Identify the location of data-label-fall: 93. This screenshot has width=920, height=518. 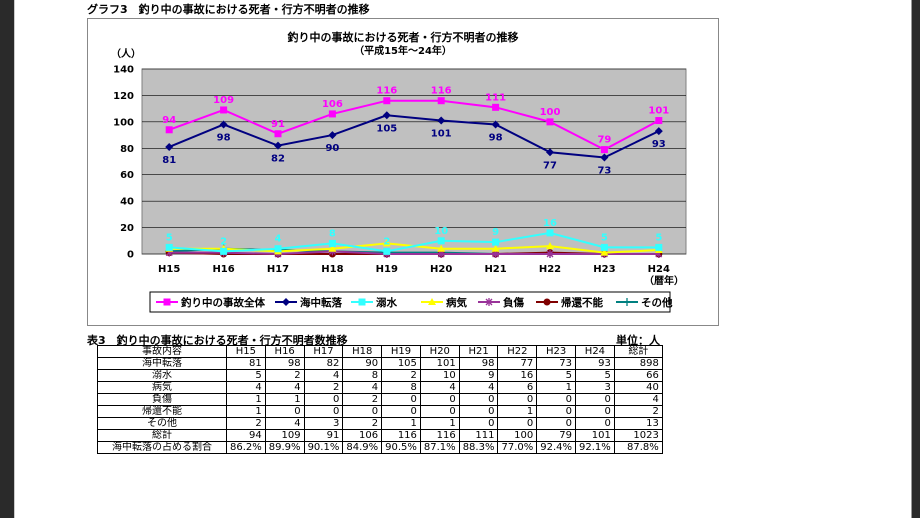
(659, 144).